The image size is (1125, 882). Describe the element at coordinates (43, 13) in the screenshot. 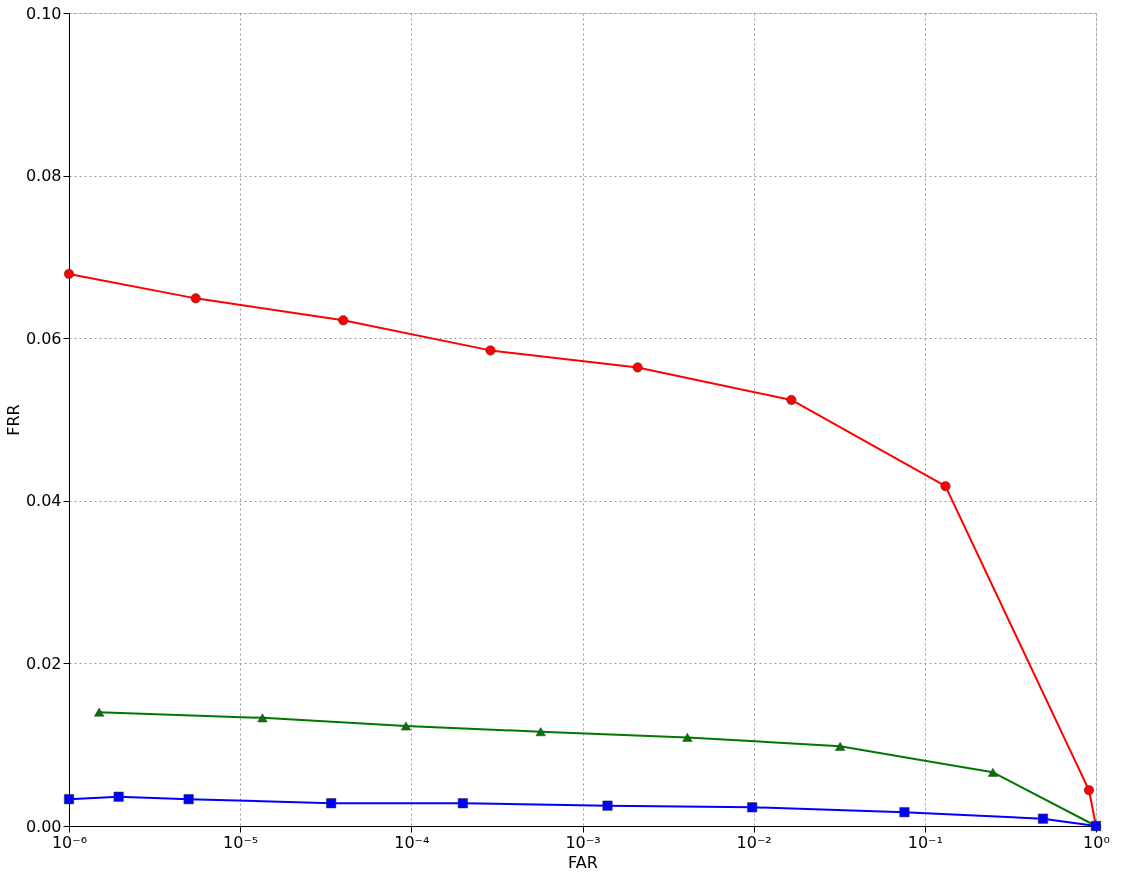

I see `y-tick-label: 0.10` at that location.